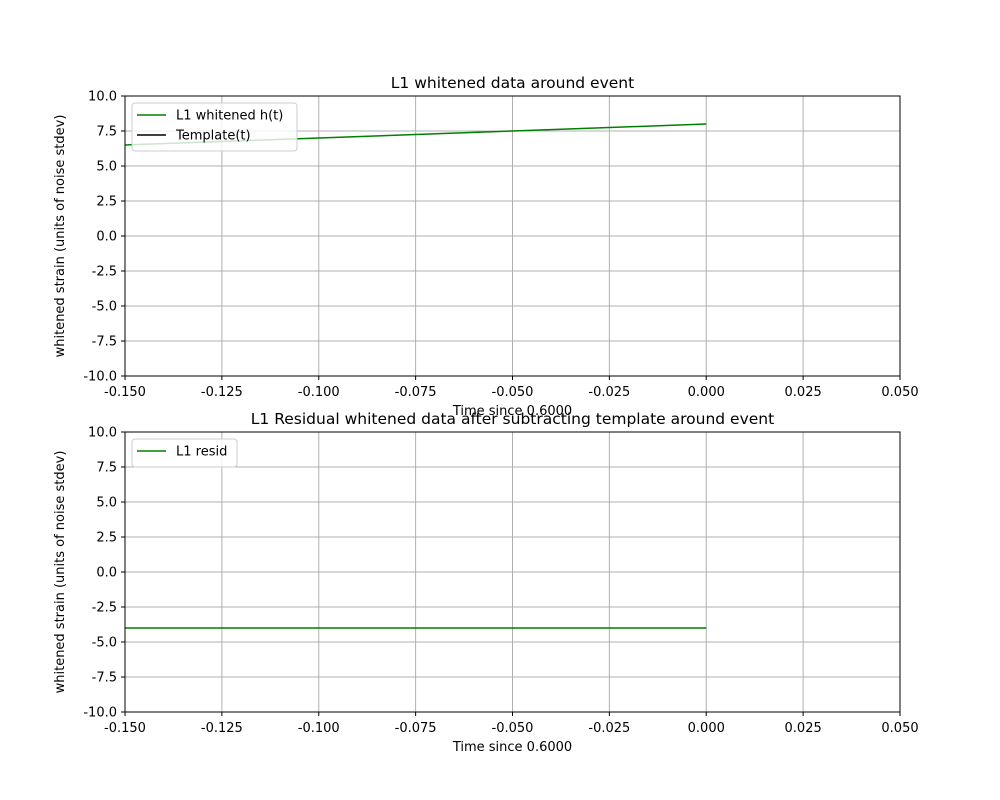  I want to click on legend-label: L1 resid, so click(201, 452).